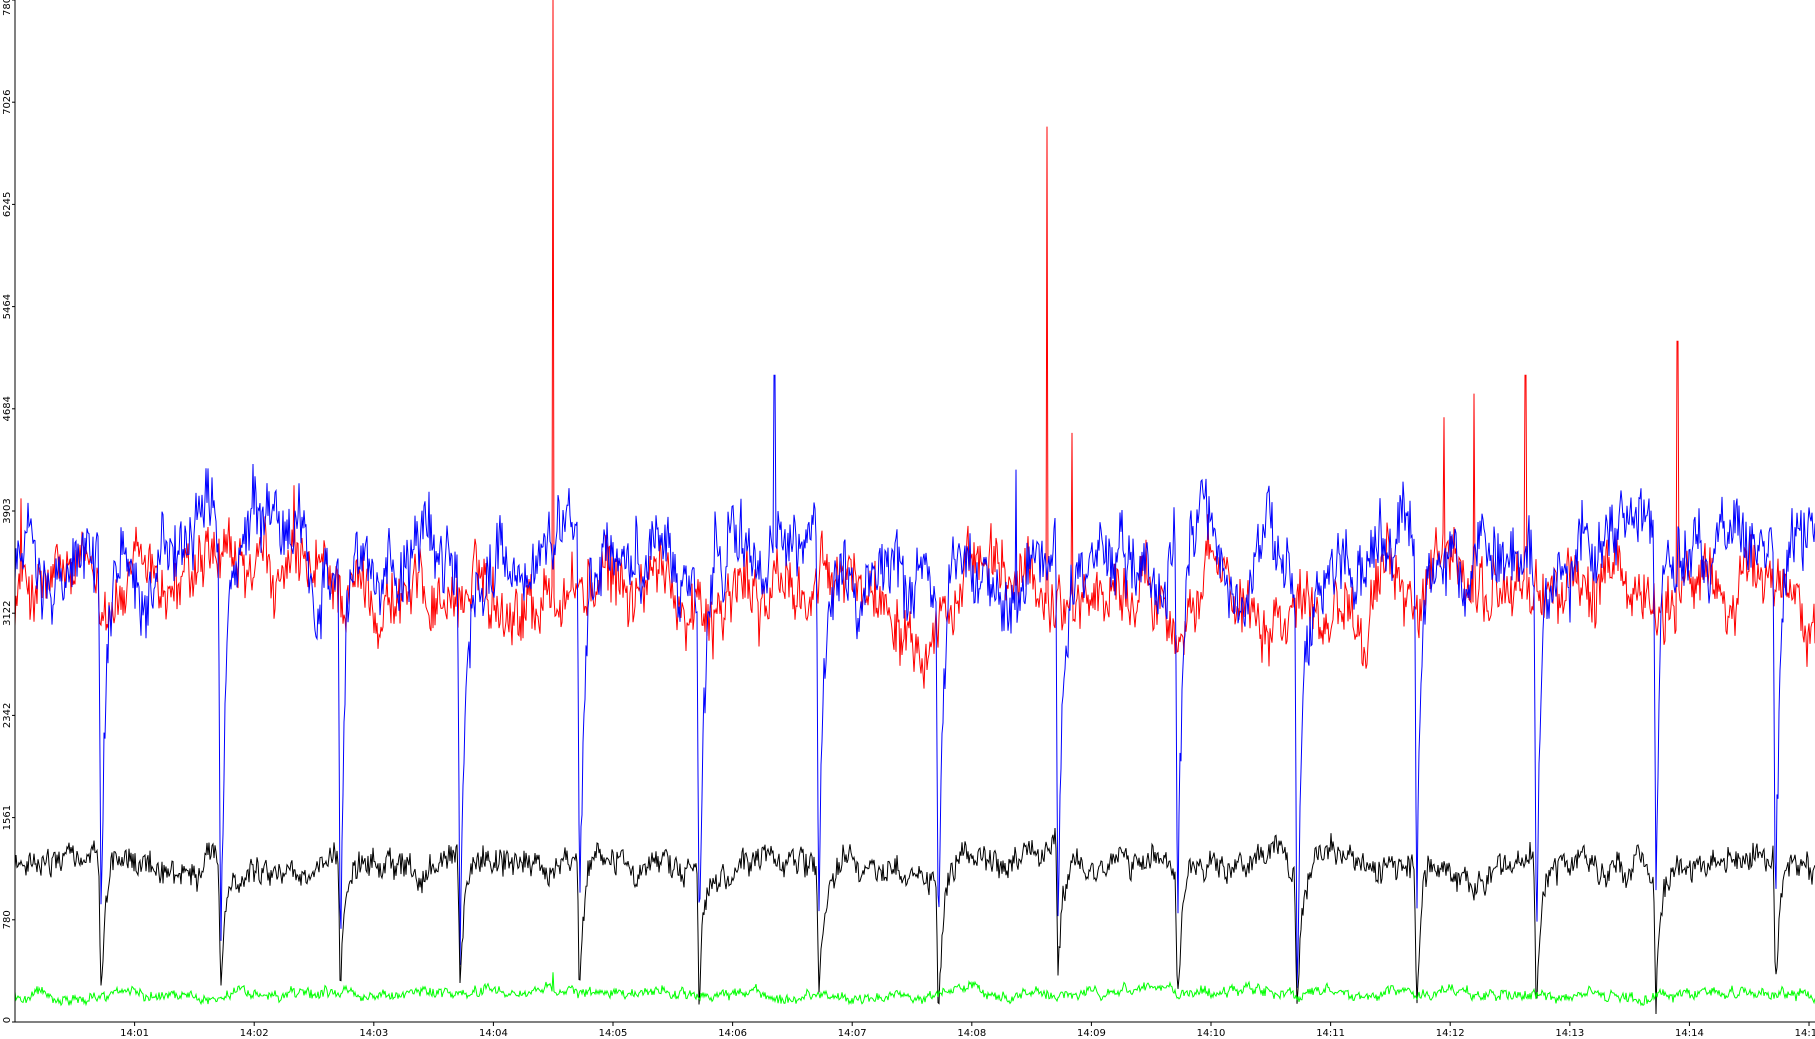  What do you see at coordinates (1450, 1033) in the screenshot?
I see `x-tick-label: 14:12` at bounding box center [1450, 1033].